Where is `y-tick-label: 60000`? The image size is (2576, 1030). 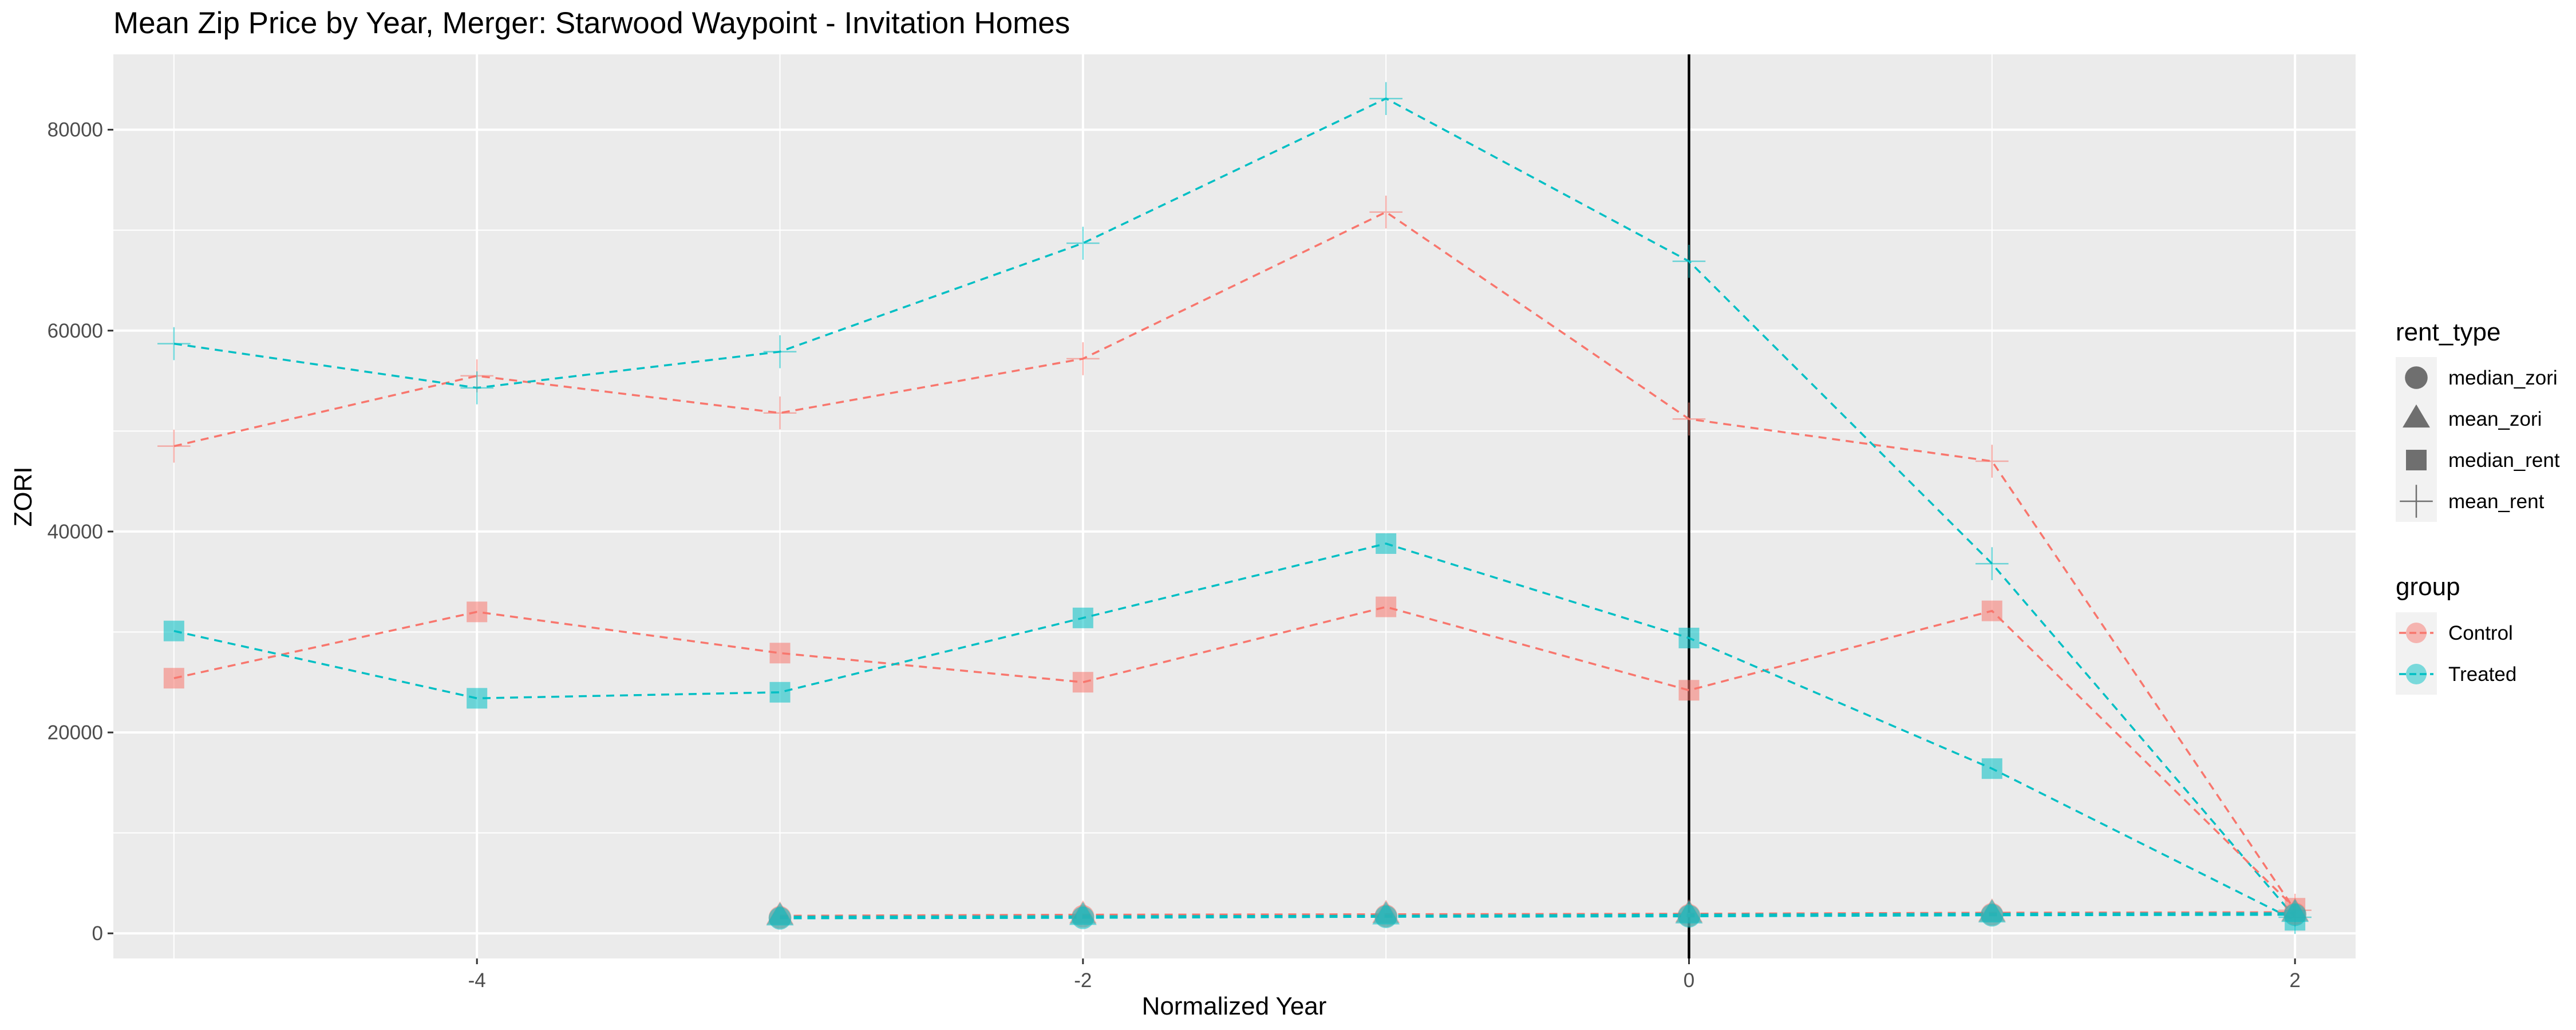 y-tick-label: 60000 is located at coordinates (75, 331).